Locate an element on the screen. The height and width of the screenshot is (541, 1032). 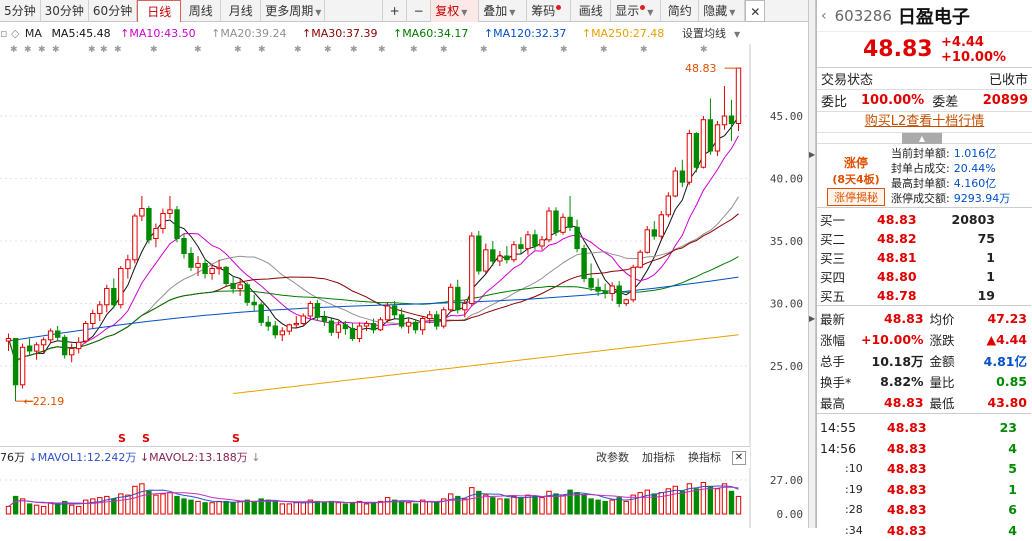
period-monthly-tab: 月线 is located at coordinates (241, 11).